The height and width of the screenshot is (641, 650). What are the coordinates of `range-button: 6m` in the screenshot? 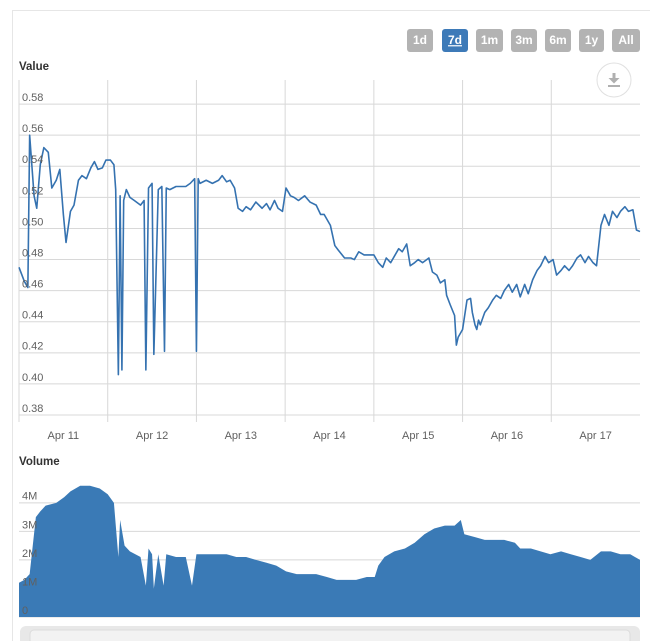 It's located at (558, 40).